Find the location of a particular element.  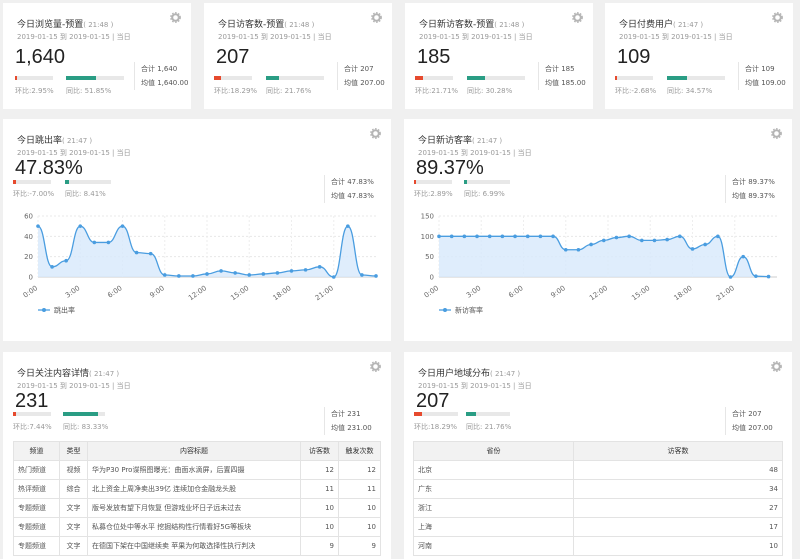

cell-type: 文字 is located at coordinates (73, 546).